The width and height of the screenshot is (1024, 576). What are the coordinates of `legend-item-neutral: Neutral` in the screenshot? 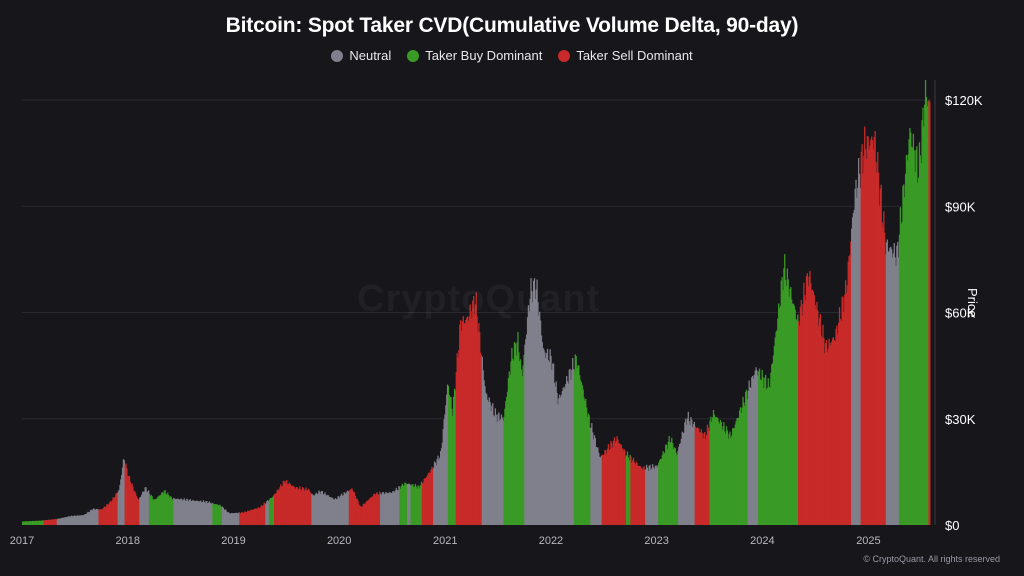 It's located at (361, 55).